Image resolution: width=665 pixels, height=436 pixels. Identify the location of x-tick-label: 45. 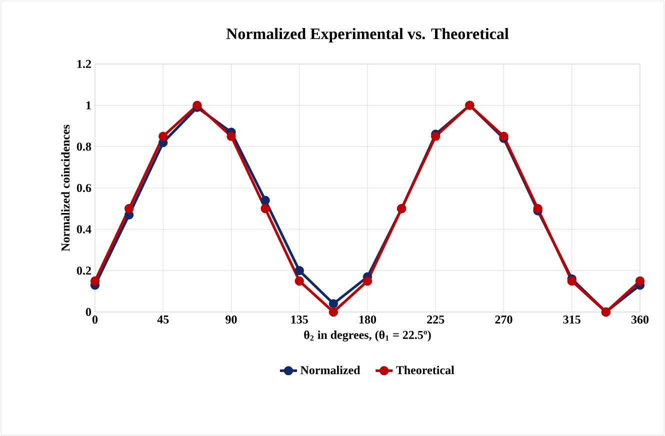
(163, 320).